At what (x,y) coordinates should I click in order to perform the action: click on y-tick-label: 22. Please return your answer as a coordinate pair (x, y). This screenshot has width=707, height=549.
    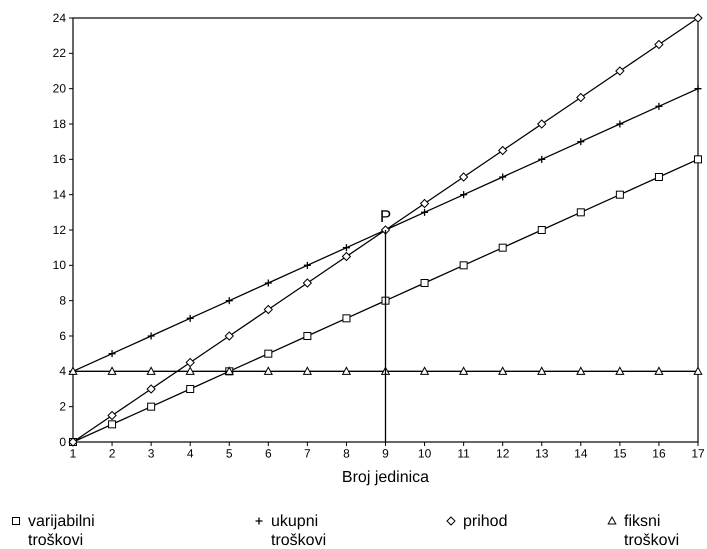
    Looking at the image, I should click on (59, 53).